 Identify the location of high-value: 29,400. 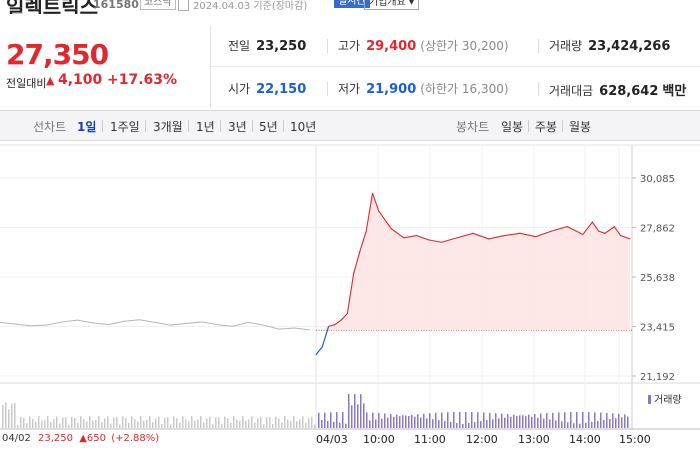
(391, 46).